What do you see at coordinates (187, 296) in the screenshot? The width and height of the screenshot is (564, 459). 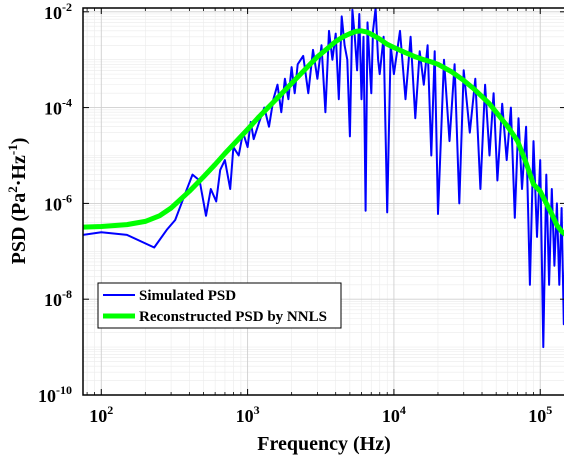 I see `legend-label-simulated: Simulated PSD` at bounding box center [187, 296].